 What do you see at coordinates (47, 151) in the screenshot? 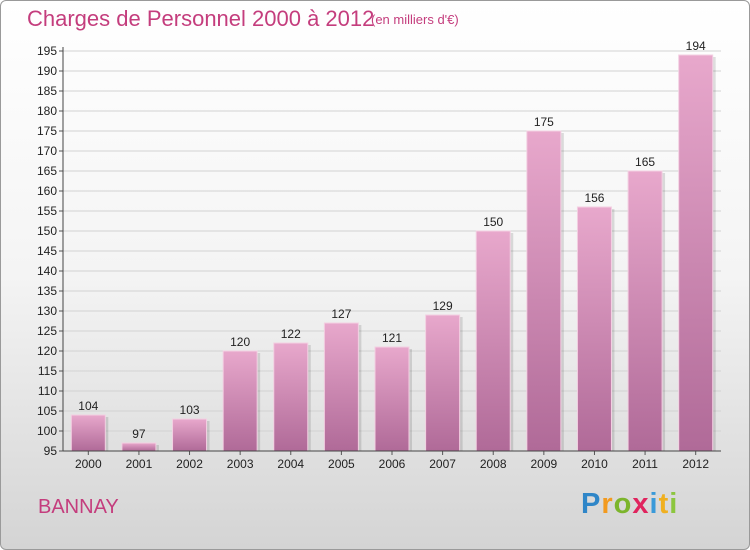
I see `y-tick-label: 170` at bounding box center [47, 151].